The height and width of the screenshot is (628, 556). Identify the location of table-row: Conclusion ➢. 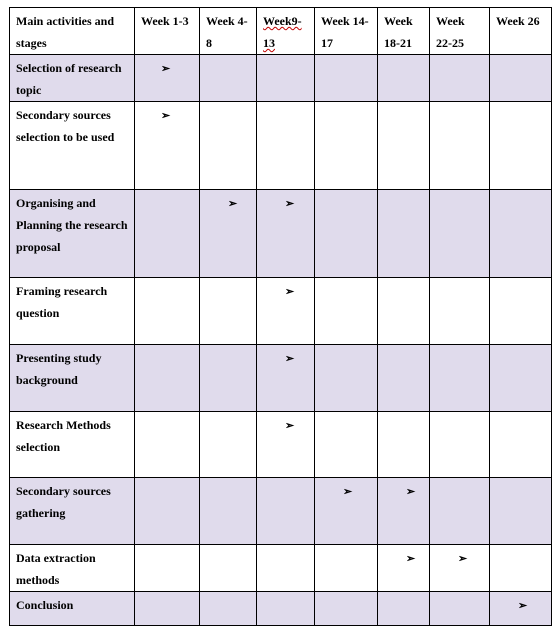
(280, 608).